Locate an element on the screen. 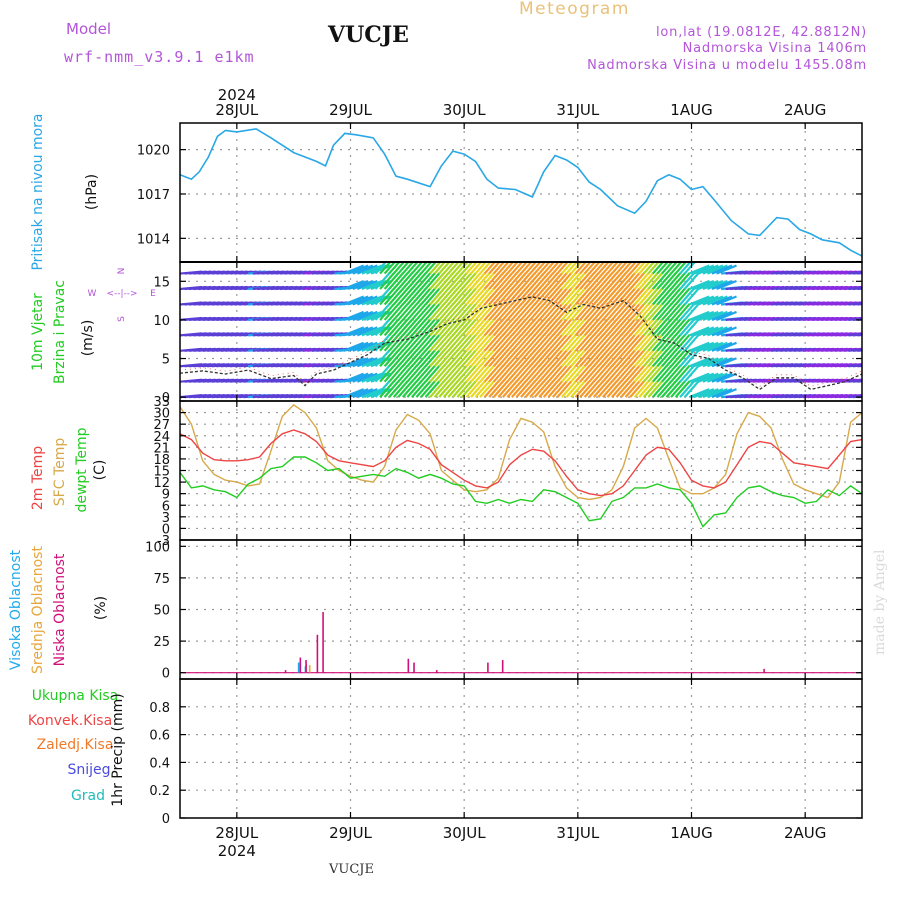 Image resolution: width=900 pixels, height=900 pixels. temp-tick-label: 24 is located at coordinates (161, 437).